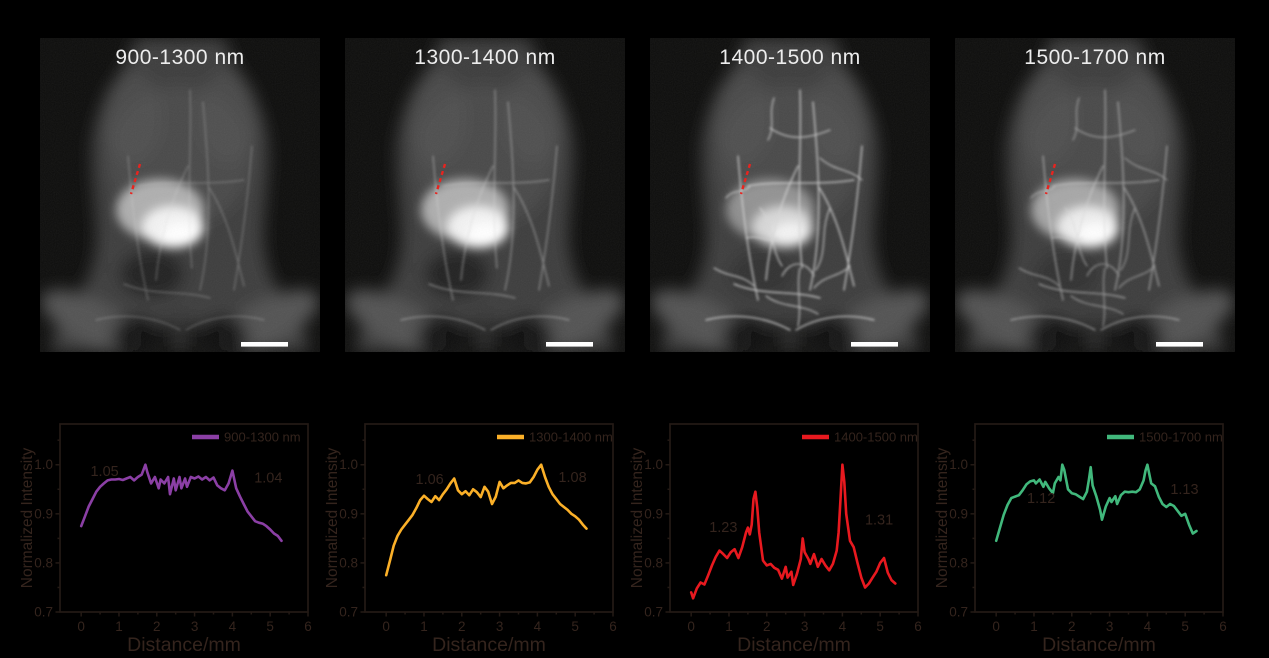 The height and width of the screenshot is (658, 1269). I want to click on ratio-annotation: 1.08, so click(572, 478).